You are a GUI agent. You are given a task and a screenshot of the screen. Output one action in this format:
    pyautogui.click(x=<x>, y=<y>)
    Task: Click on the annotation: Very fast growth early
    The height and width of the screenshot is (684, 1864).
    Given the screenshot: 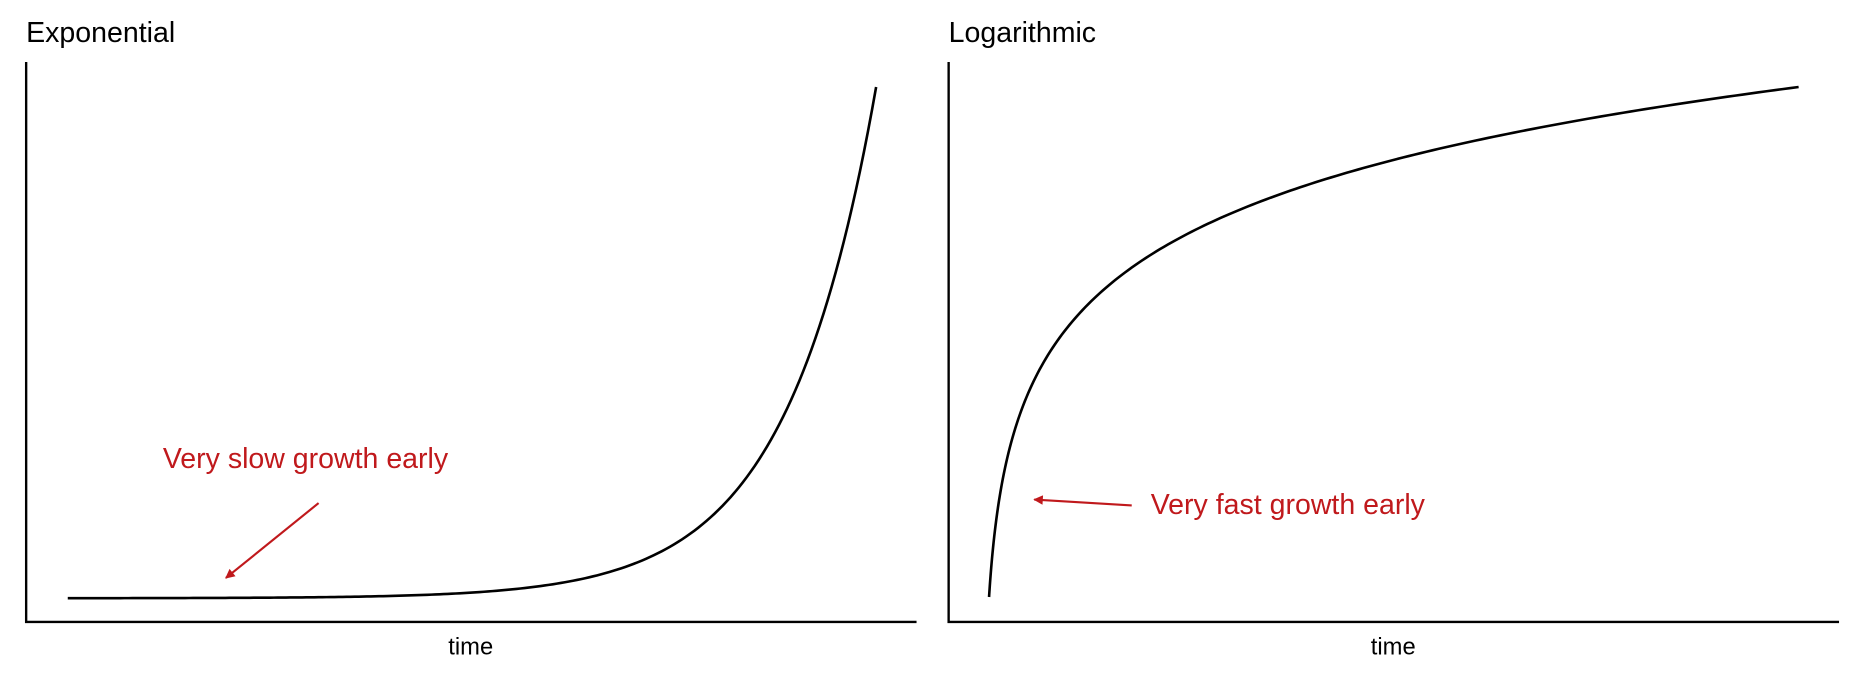 What is the action you would take?
    pyautogui.click(x=1288, y=505)
    